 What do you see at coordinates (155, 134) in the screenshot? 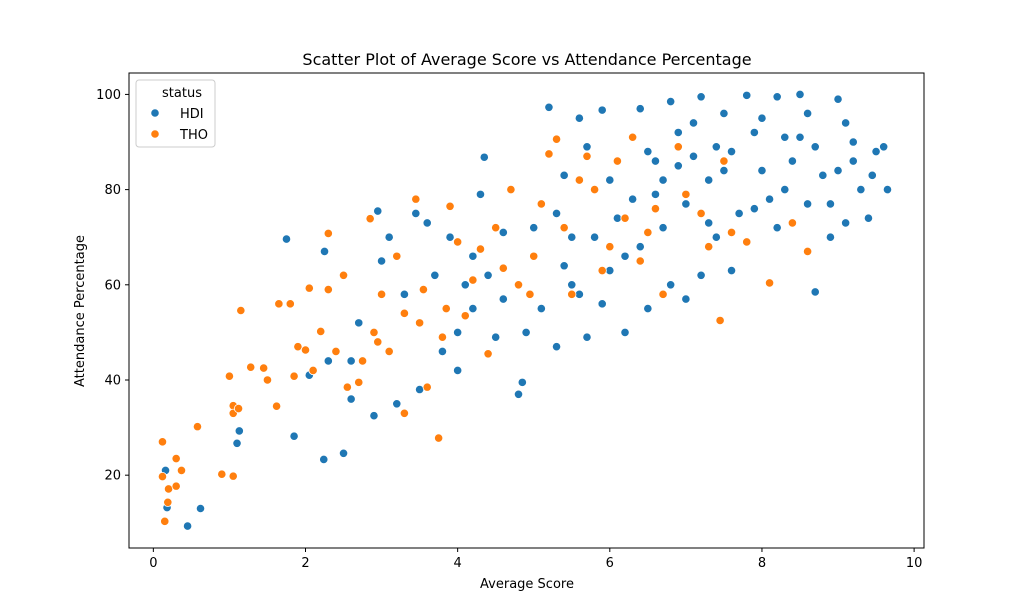
I see `legend-marker-tho` at bounding box center [155, 134].